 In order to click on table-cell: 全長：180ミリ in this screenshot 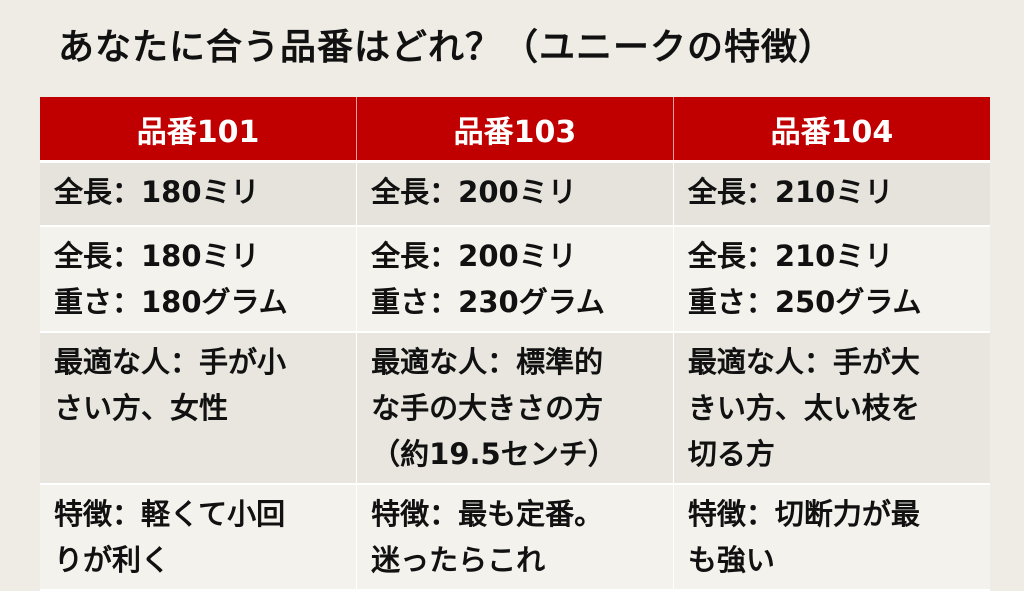, I will do `click(199, 194)`.